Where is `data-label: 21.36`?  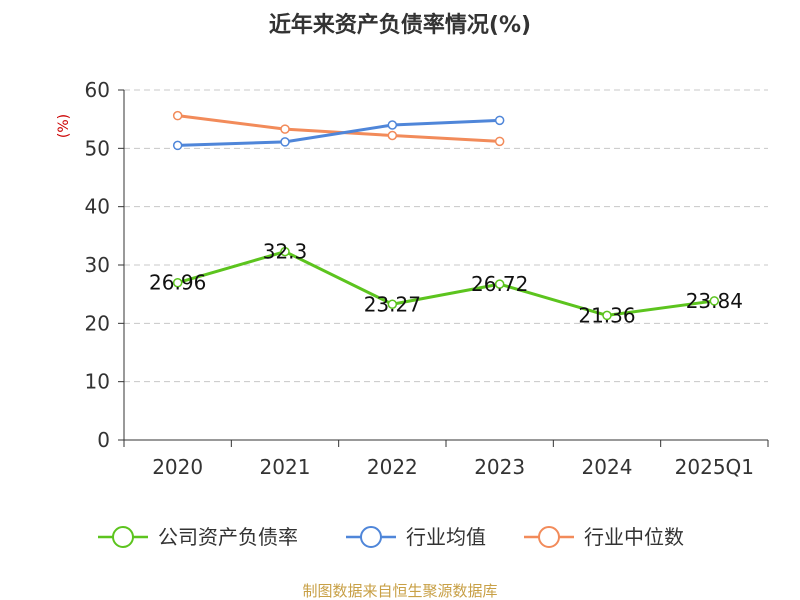 data-label: 21.36 is located at coordinates (606, 315).